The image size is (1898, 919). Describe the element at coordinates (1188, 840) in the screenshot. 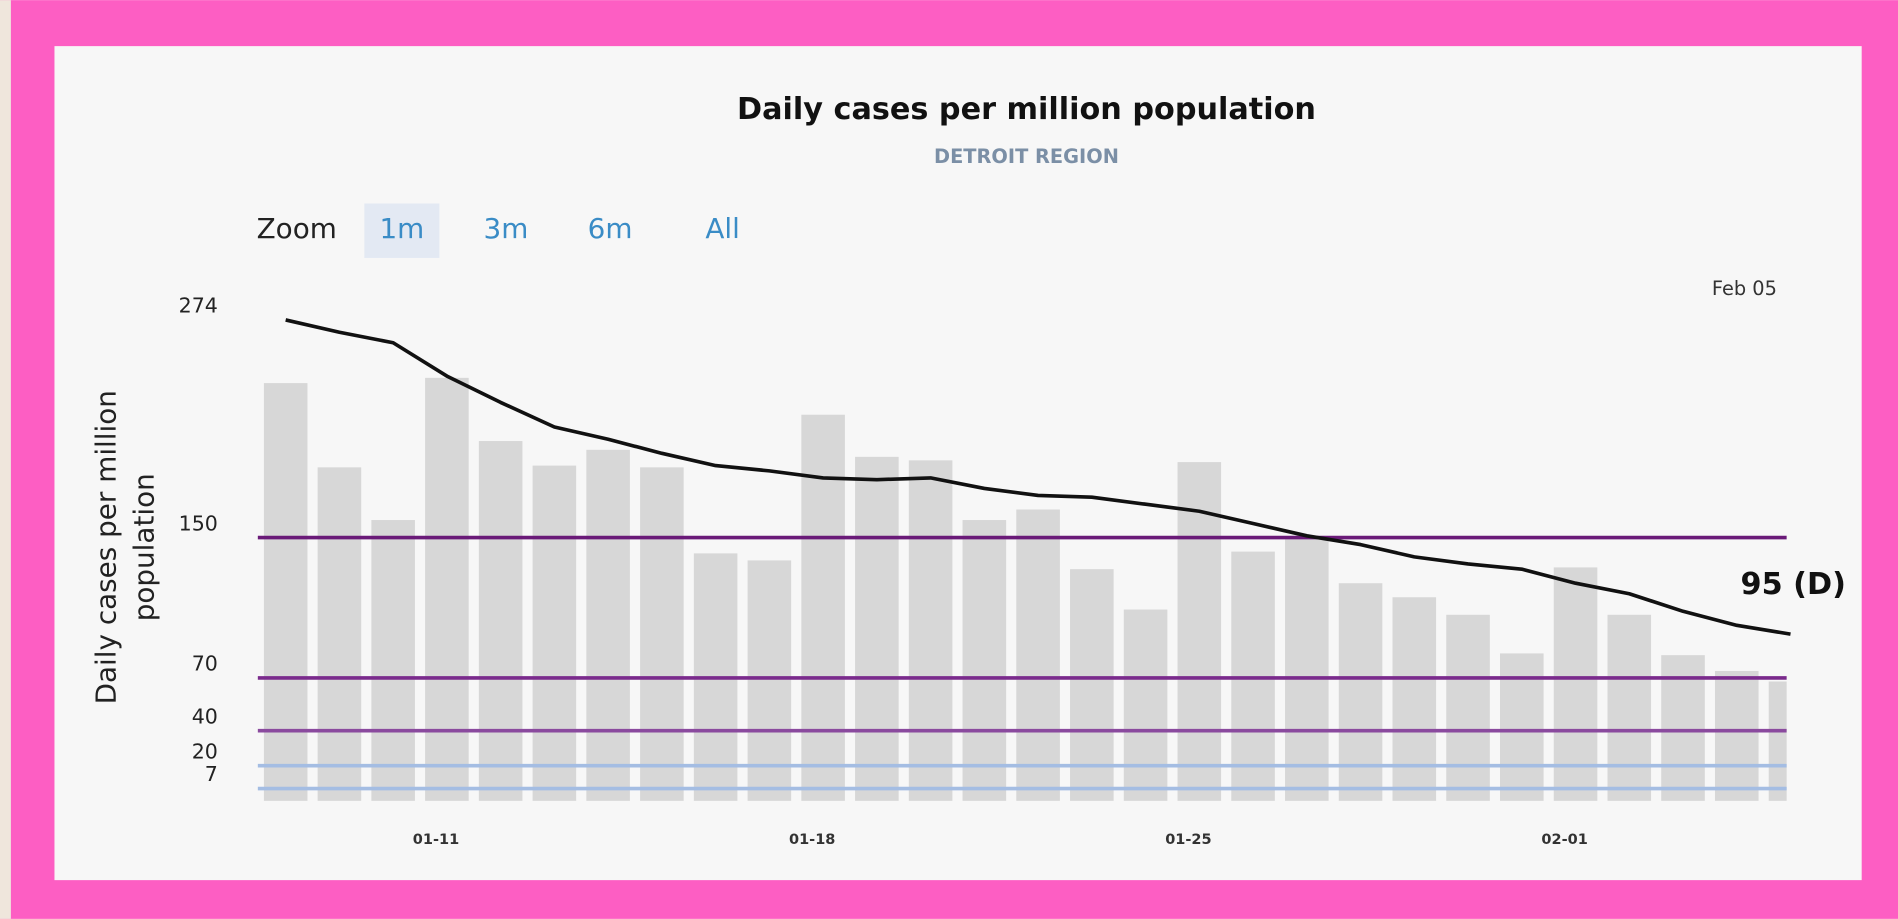

I see `x-tick-label: 01-25` at that location.